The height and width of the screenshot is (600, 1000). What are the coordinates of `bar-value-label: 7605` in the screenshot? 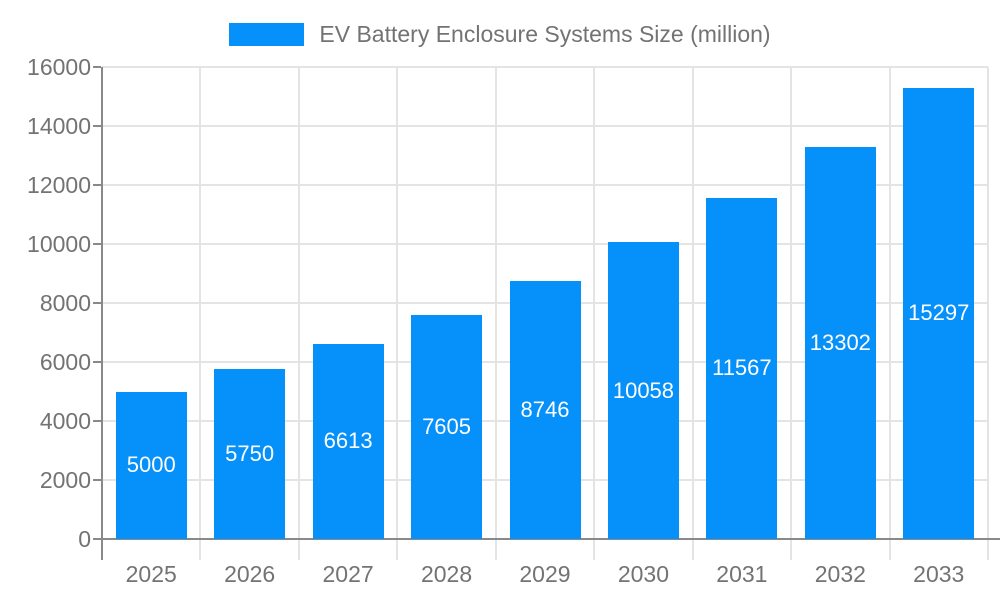 It's located at (447, 426).